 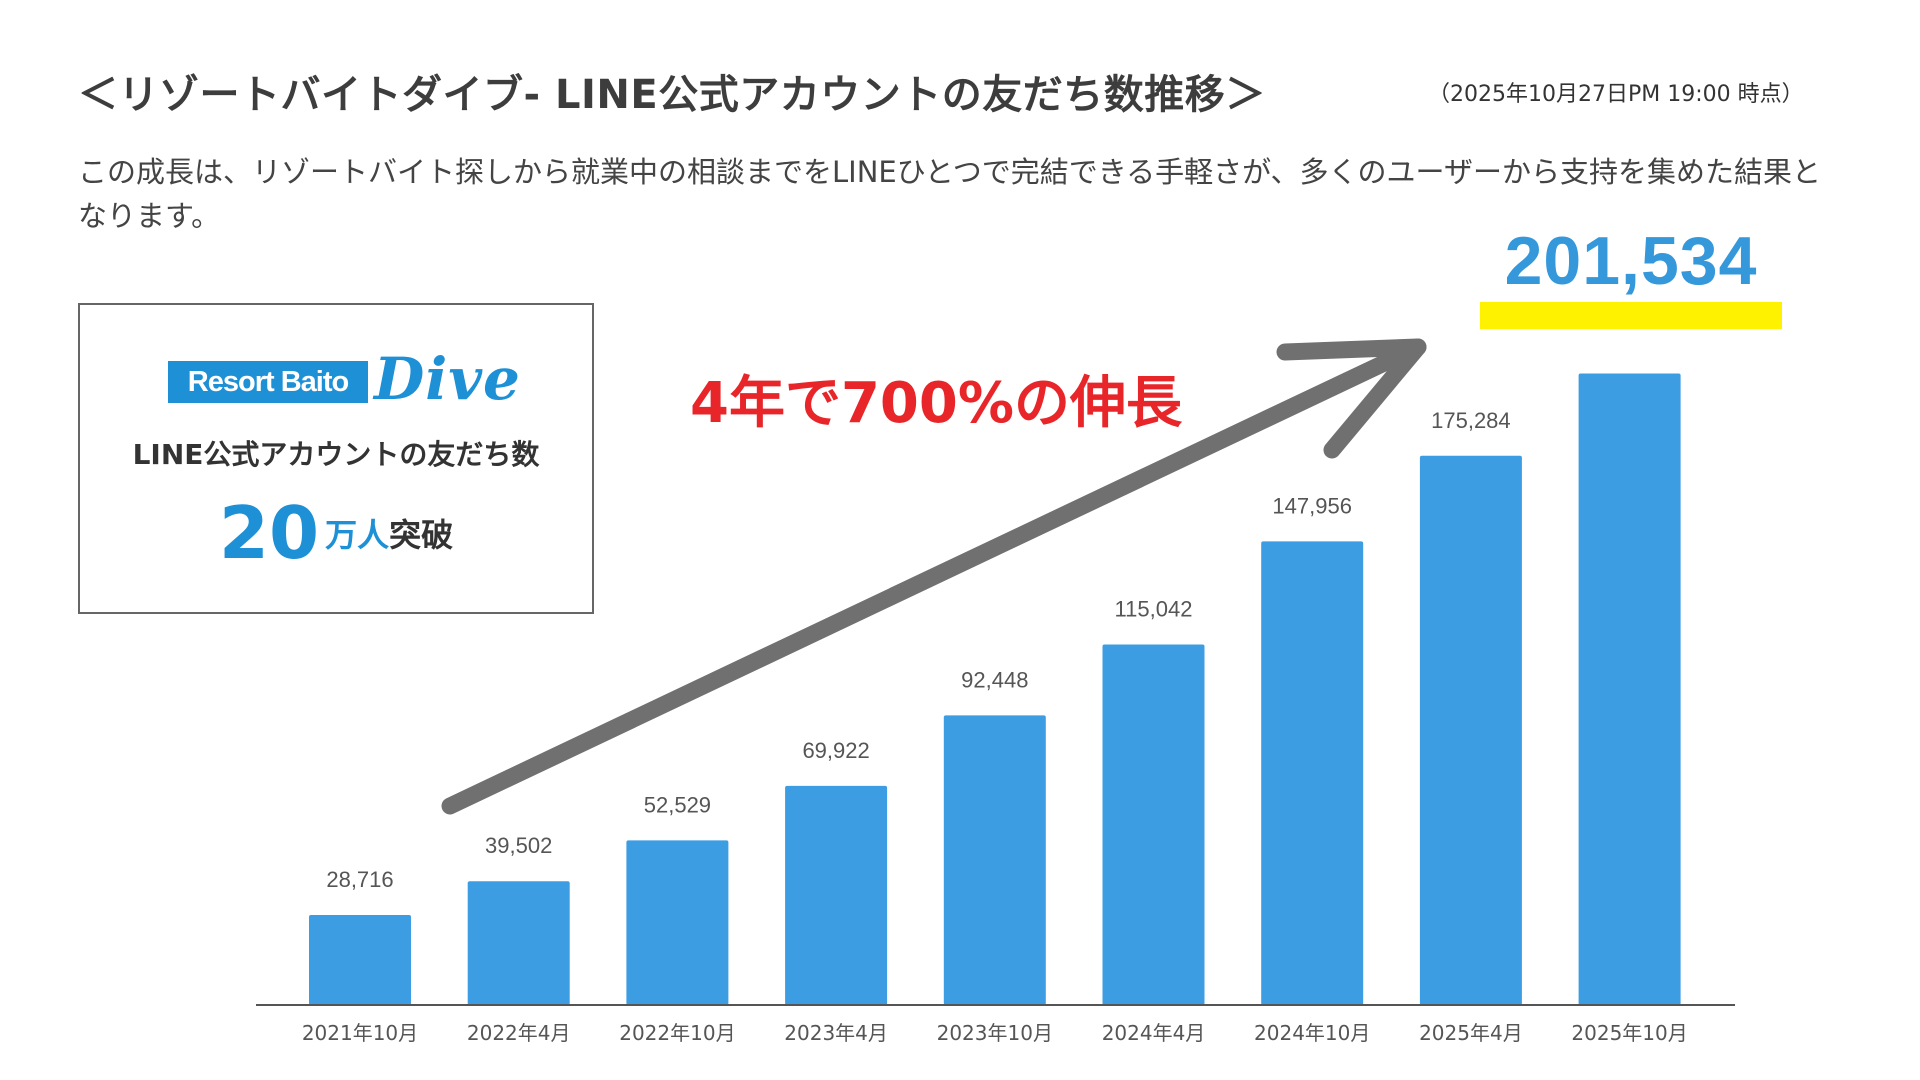 I want to click on info-box-suffix: 突破, so click(x=421, y=535).